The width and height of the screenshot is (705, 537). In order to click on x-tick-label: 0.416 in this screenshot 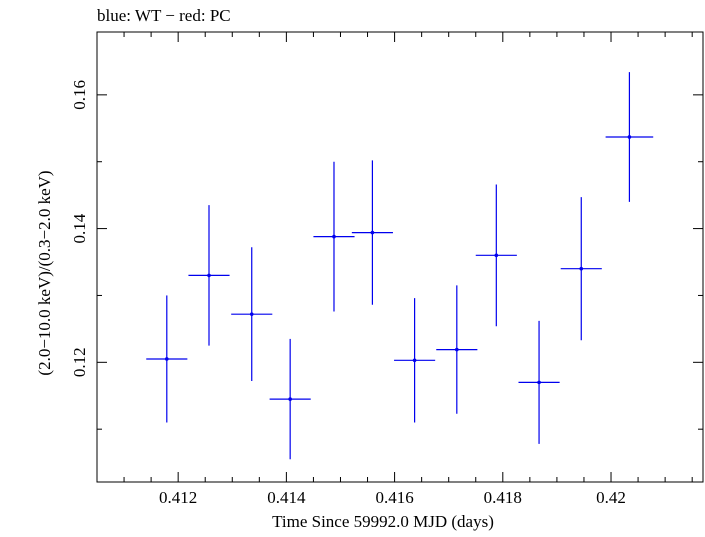, I will do `click(394, 497)`.